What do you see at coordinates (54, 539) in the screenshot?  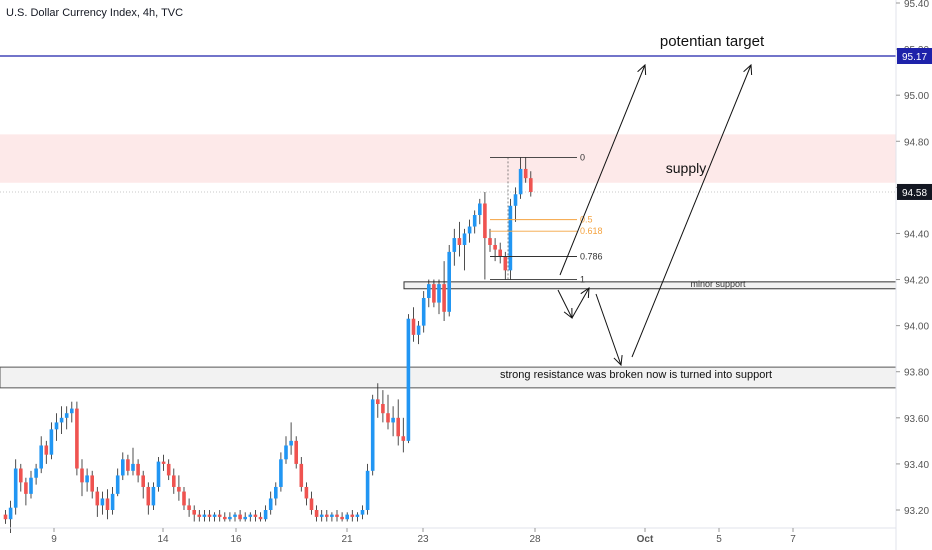 I see `time-tick-label: 9` at bounding box center [54, 539].